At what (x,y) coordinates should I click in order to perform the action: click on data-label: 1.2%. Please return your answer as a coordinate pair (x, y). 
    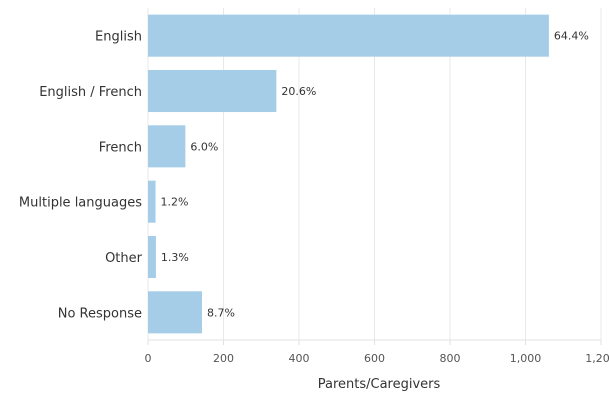
    Looking at the image, I should click on (175, 202).